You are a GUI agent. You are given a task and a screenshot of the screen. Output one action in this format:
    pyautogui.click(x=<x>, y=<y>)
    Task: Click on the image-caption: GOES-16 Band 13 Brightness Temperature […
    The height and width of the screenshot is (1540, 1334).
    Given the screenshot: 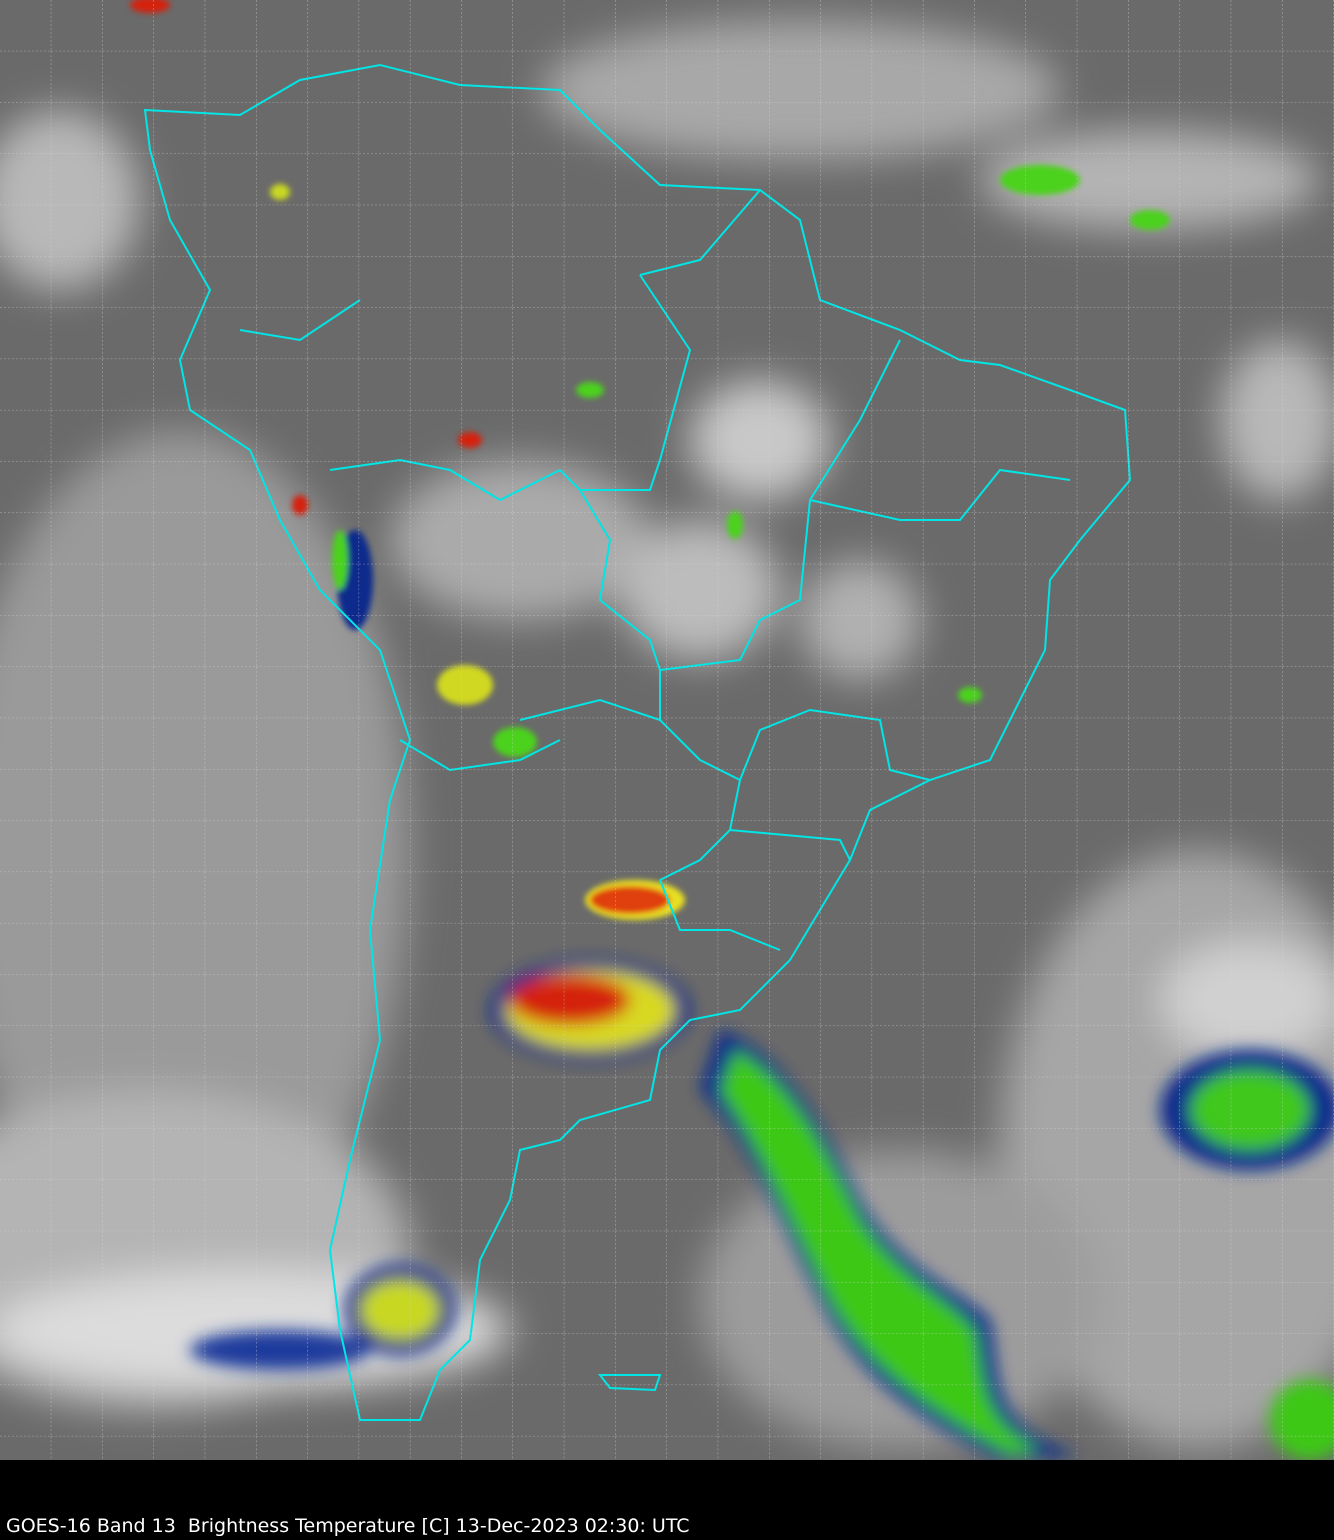 What is the action you would take?
    pyautogui.click(x=348, y=1526)
    